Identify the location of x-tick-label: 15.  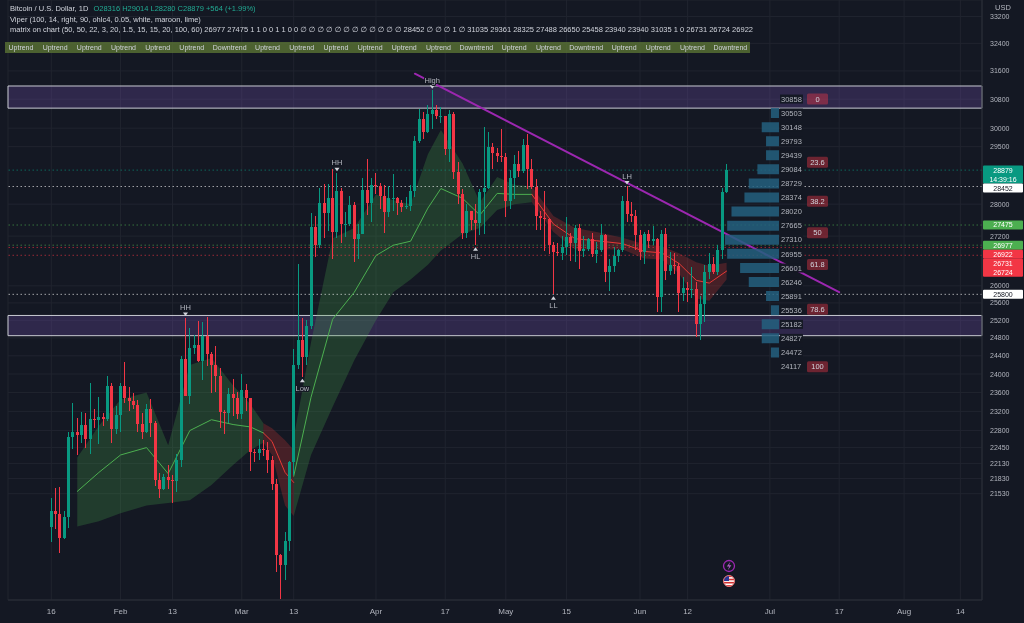
(566, 611).